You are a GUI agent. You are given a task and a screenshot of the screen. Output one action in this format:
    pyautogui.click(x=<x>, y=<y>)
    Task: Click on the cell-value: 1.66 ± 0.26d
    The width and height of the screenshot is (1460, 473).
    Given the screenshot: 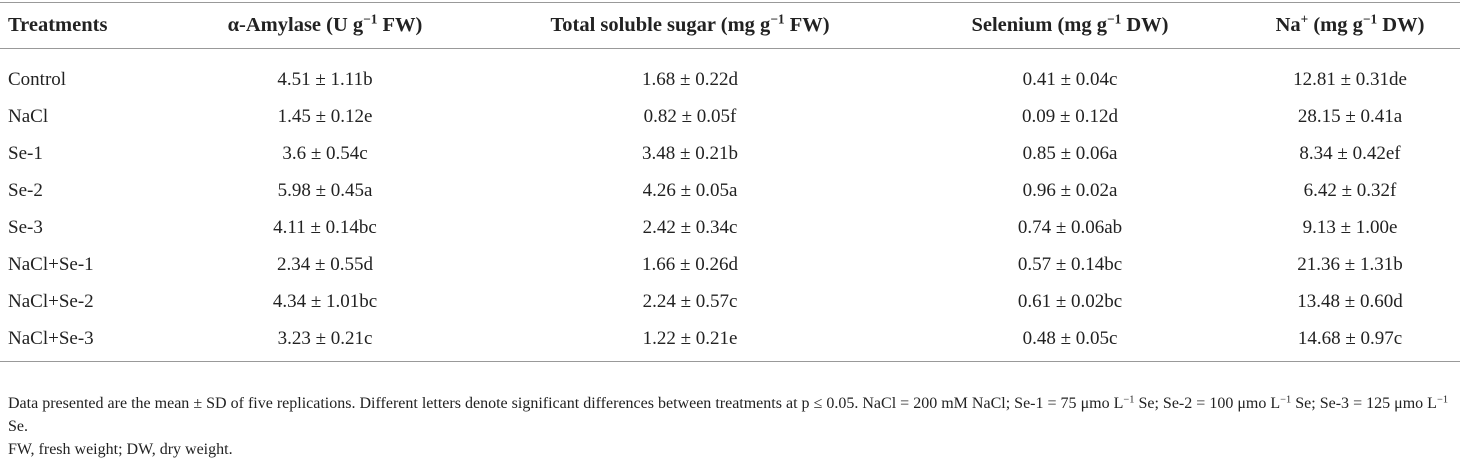 What is the action you would take?
    pyautogui.click(x=690, y=264)
    